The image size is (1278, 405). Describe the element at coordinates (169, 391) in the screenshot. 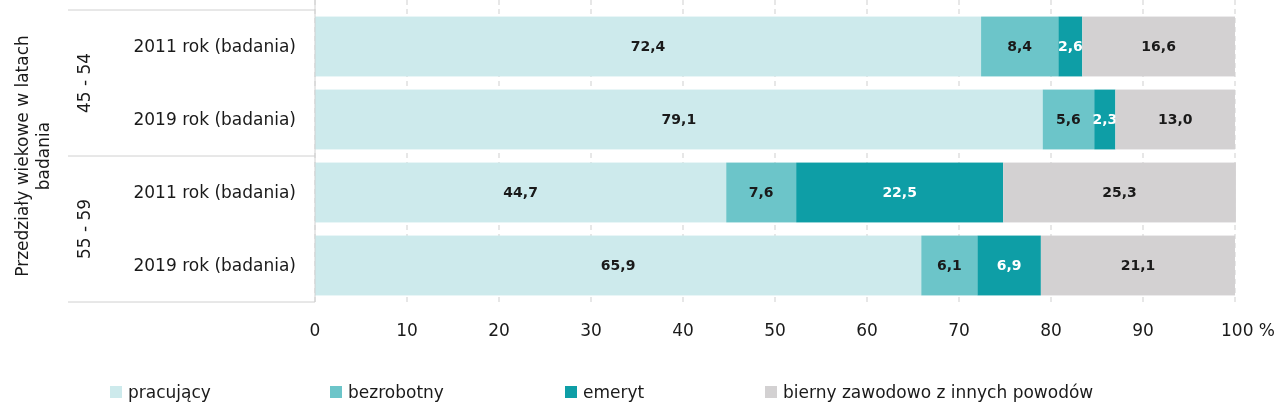

I see `legend-label: pracujący` at that location.